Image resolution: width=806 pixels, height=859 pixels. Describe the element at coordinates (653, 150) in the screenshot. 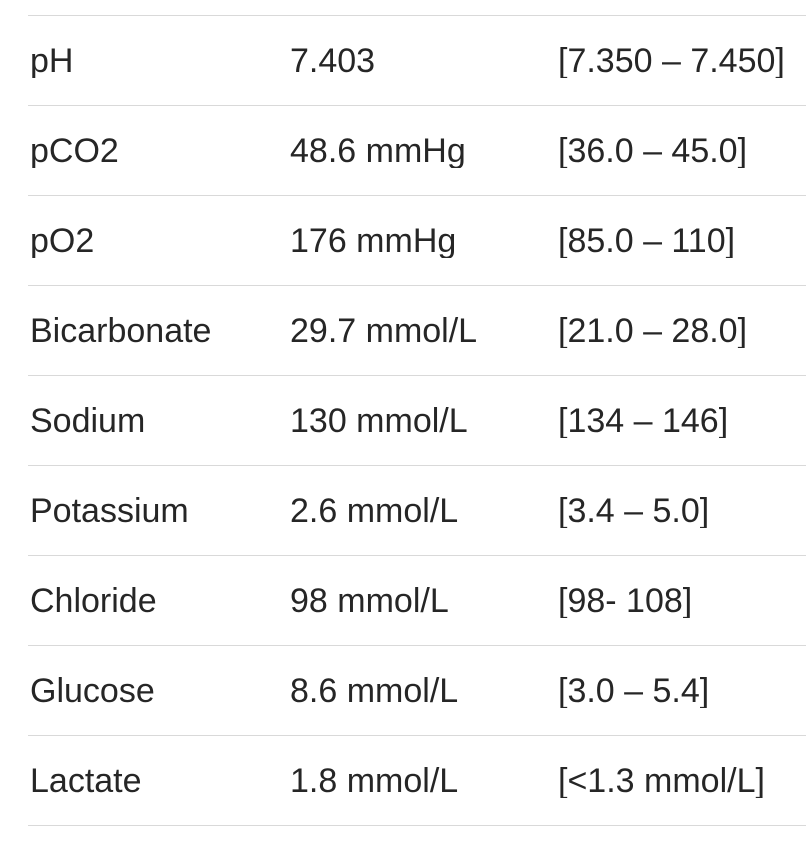

I see `reference-range: [36.0 – 45.0]` at that location.